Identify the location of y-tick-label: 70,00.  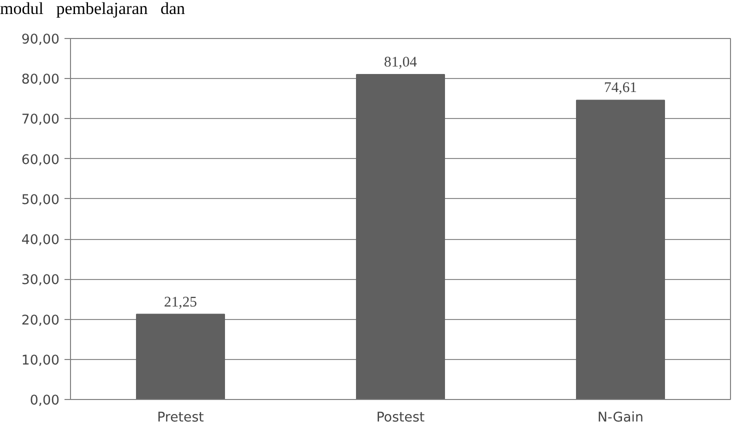
(40, 120).